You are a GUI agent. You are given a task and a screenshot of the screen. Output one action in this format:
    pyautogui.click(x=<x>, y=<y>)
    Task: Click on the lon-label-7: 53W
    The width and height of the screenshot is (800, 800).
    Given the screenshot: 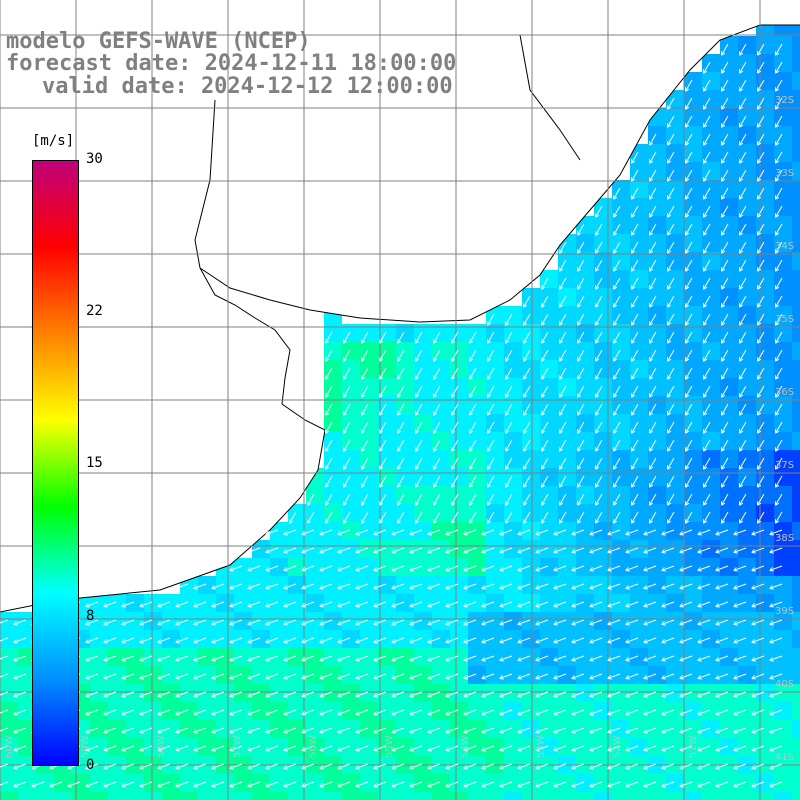 What is the action you would take?
    pyautogui.click(x=541, y=746)
    